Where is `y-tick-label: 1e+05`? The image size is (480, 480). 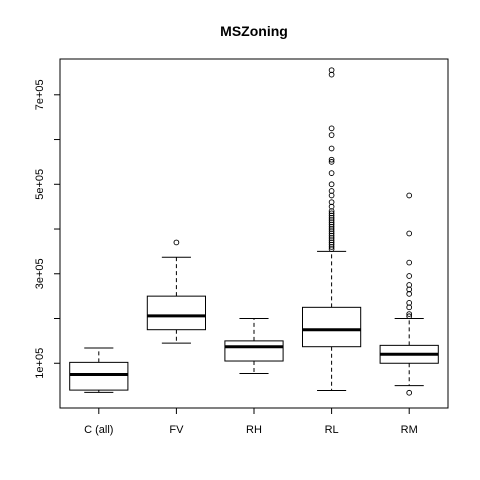
y-tick-label: 1e+05 is located at coordinates (40, 363).